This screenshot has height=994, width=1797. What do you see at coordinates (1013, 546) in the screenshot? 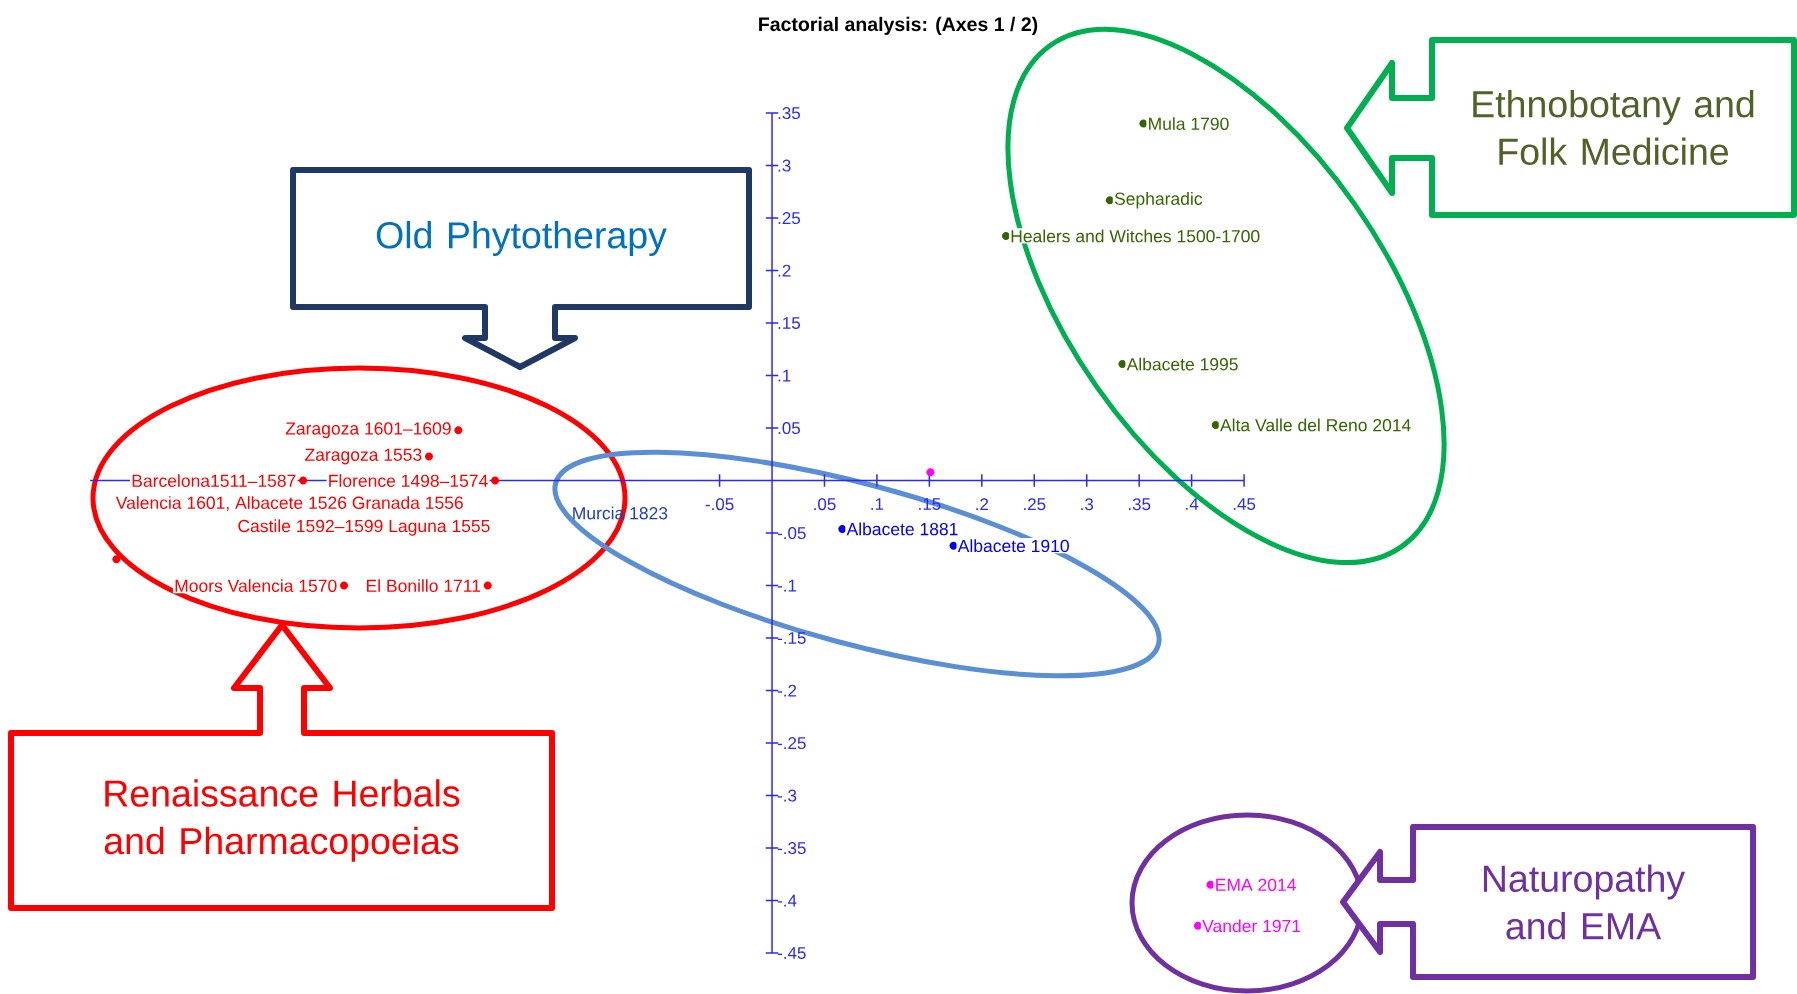
I see `annotation: Albacete 1910` at bounding box center [1013, 546].